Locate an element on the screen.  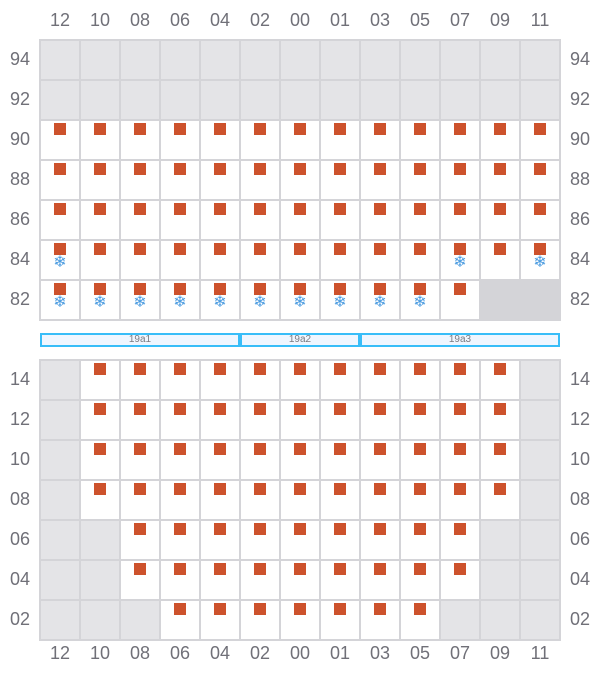
slot-82-10: ❄ is located at coordinates (60, 300).